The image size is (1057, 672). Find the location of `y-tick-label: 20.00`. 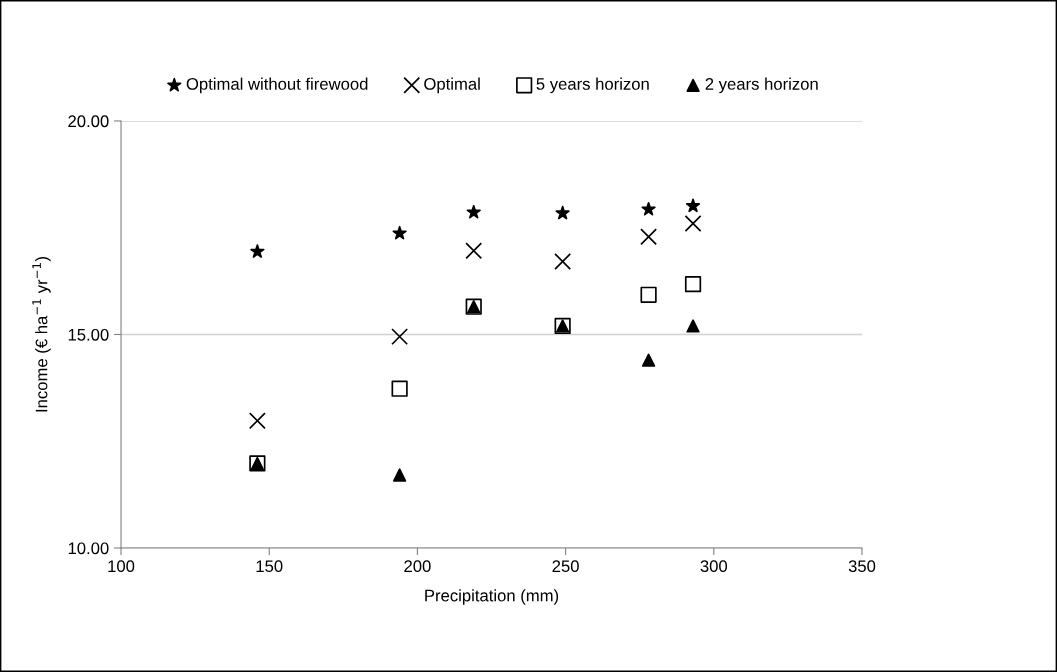

y-tick-label: 20.00 is located at coordinates (88, 121).